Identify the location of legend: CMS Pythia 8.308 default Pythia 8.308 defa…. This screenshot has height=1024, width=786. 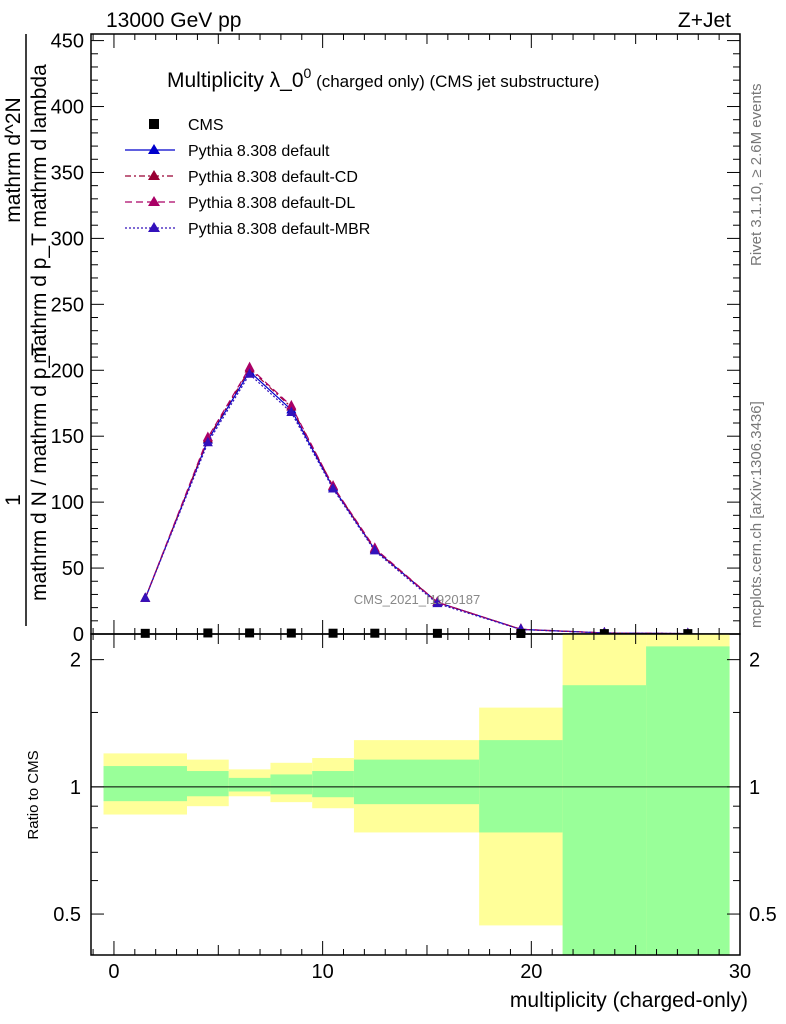
(247, 177).